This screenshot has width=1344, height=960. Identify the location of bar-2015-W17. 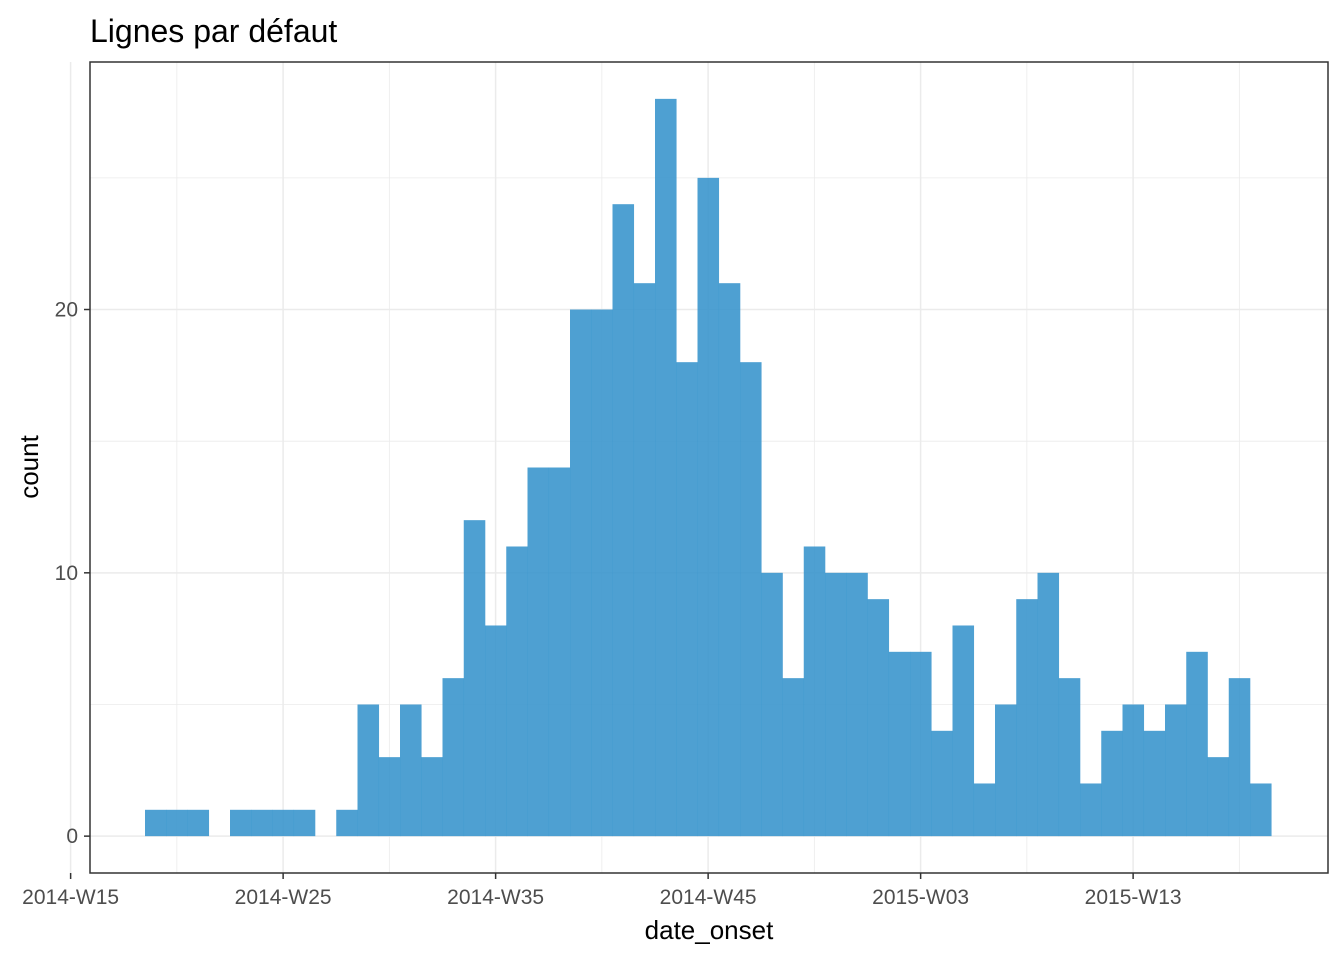
(1239, 757).